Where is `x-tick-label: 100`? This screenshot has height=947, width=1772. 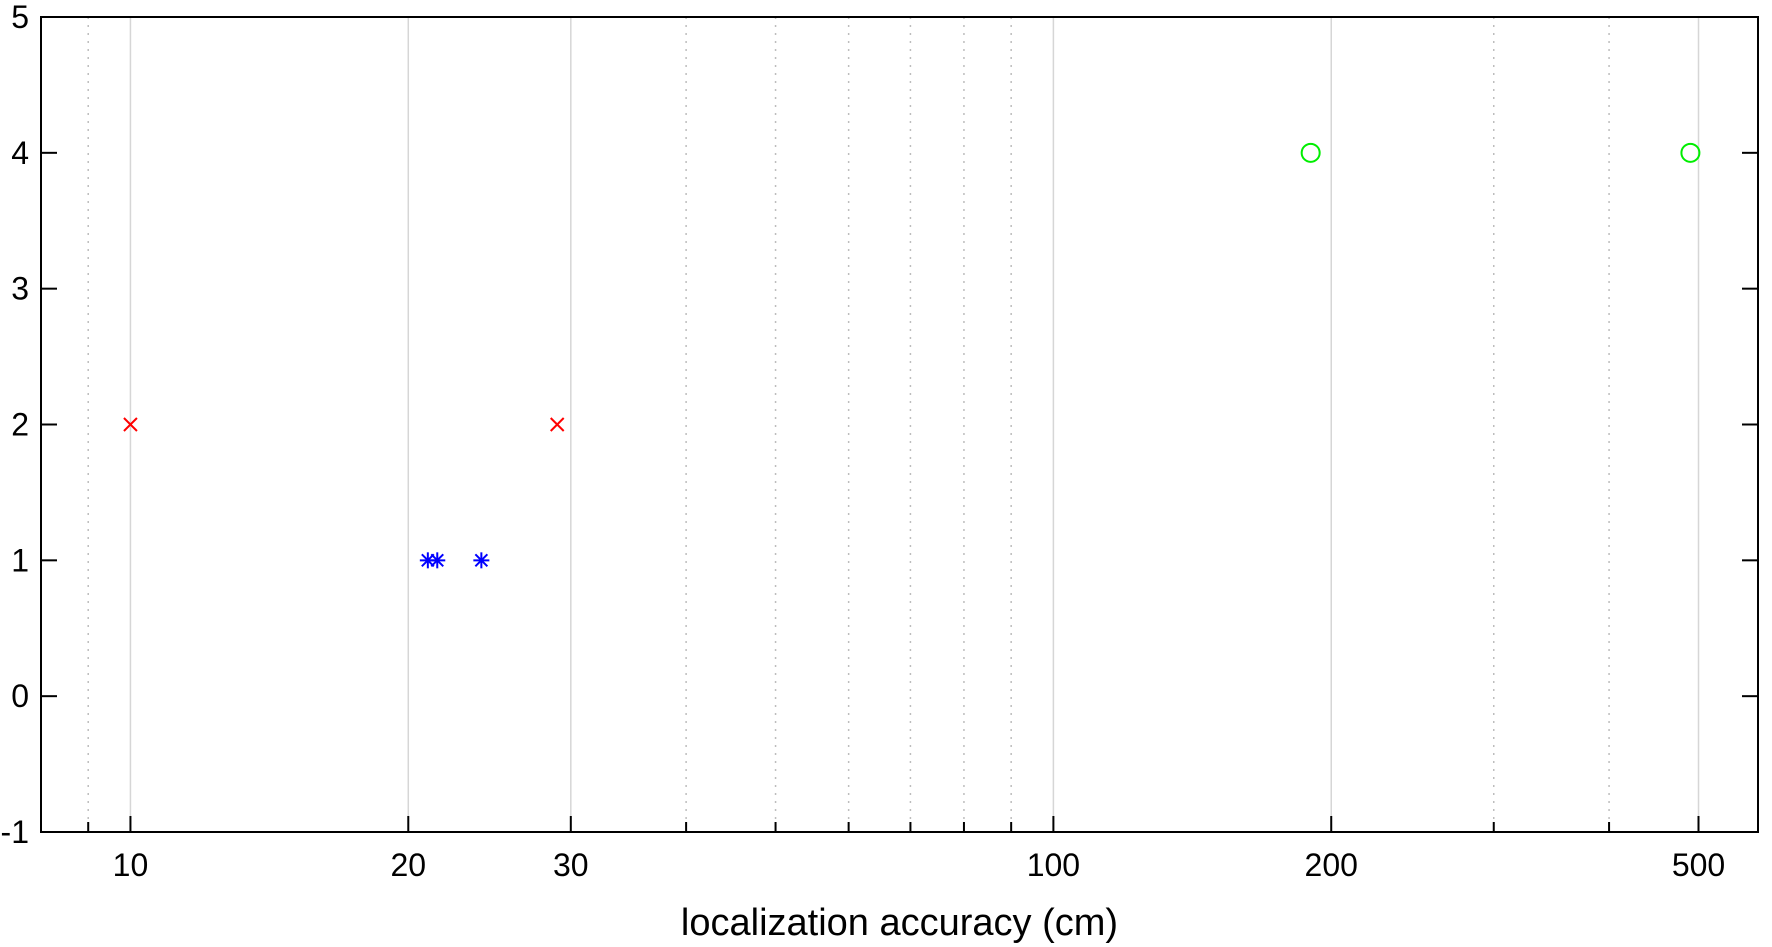 x-tick-label: 100 is located at coordinates (1053, 865).